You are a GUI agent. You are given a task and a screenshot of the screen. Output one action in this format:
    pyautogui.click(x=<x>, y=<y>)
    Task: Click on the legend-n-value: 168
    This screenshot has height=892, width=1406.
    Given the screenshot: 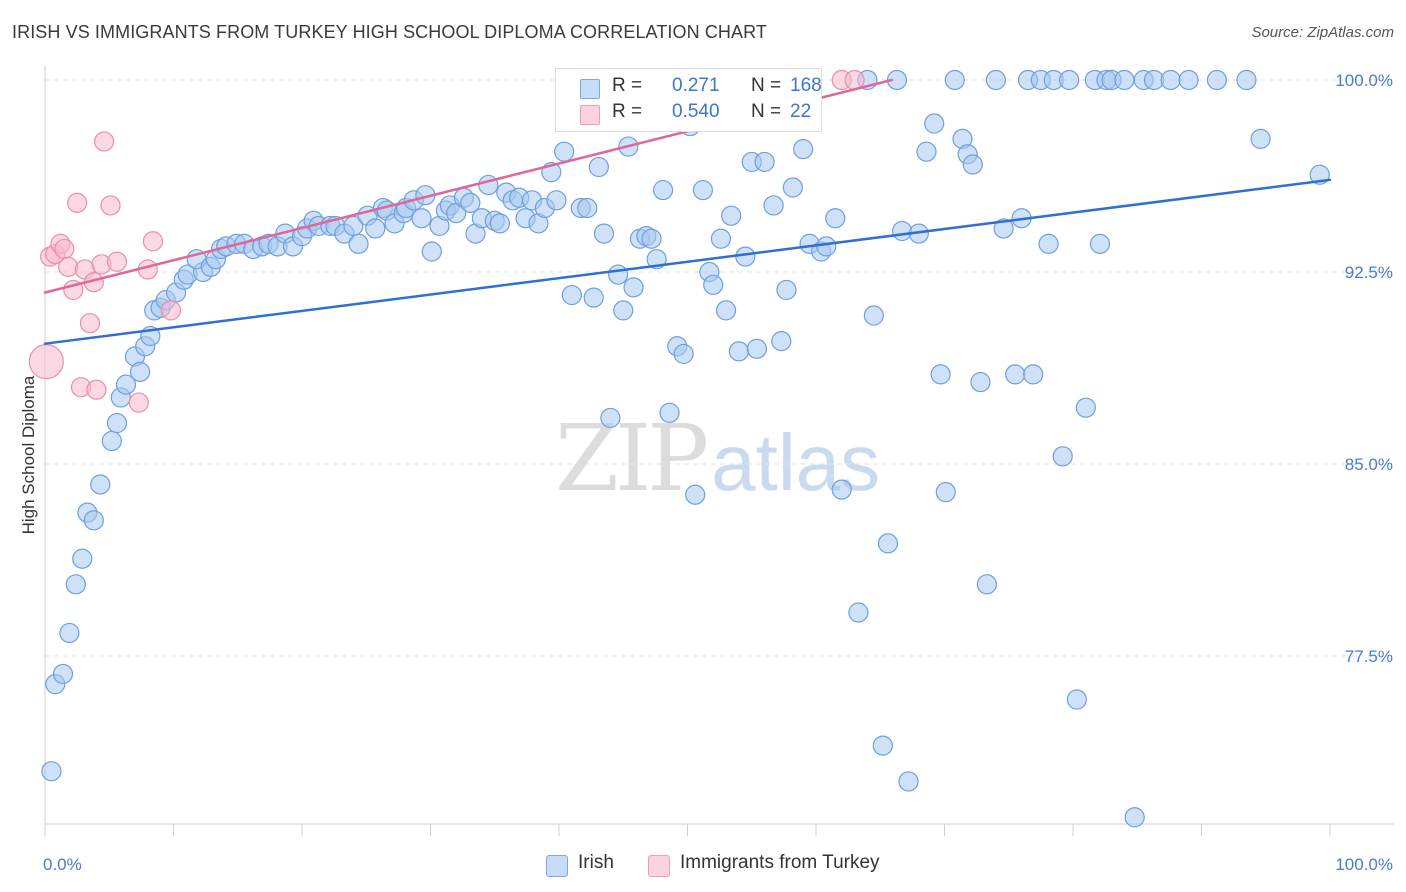 What is the action you would take?
    pyautogui.click(x=806, y=85)
    